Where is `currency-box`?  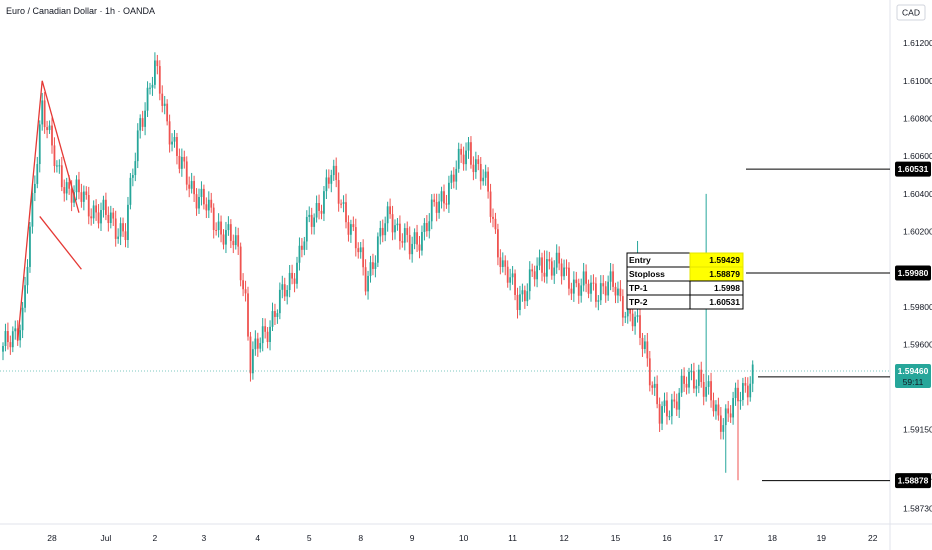 currency-box is located at coordinates (911, 12).